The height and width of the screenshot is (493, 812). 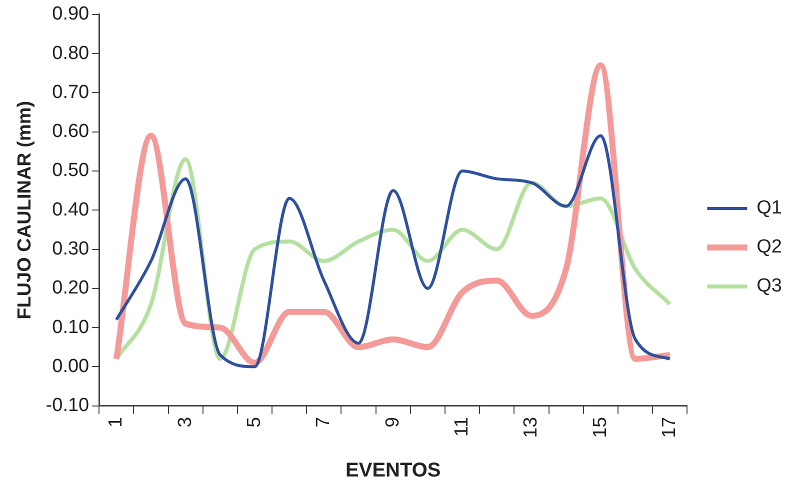 What do you see at coordinates (68, 405) in the screenshot?
I see `y-tick-label: -0.10` at bounding box center [68, 405].